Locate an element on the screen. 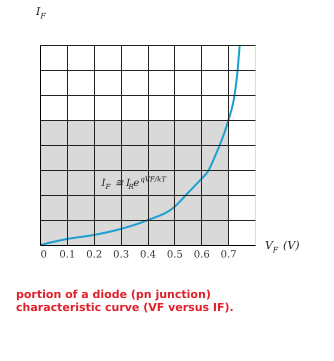 The image size is (334, 361). x-tick-label: 0.4 is located at coordinates (148, 255).